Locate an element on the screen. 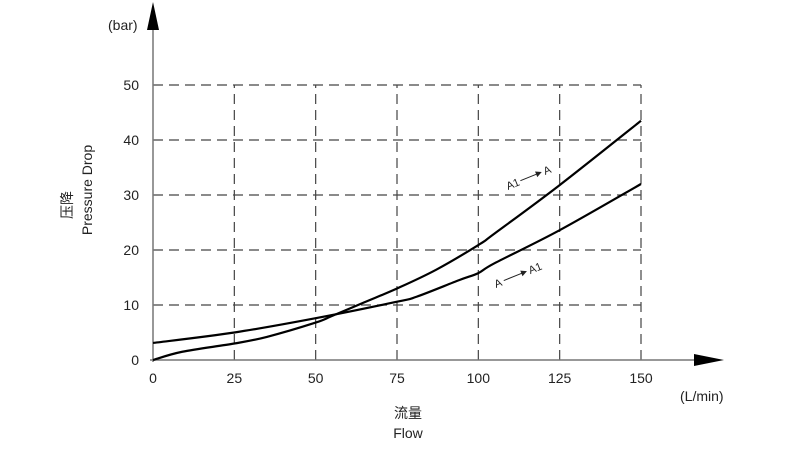  x-axis-arrow-icon is located at coordinates (709, 360).